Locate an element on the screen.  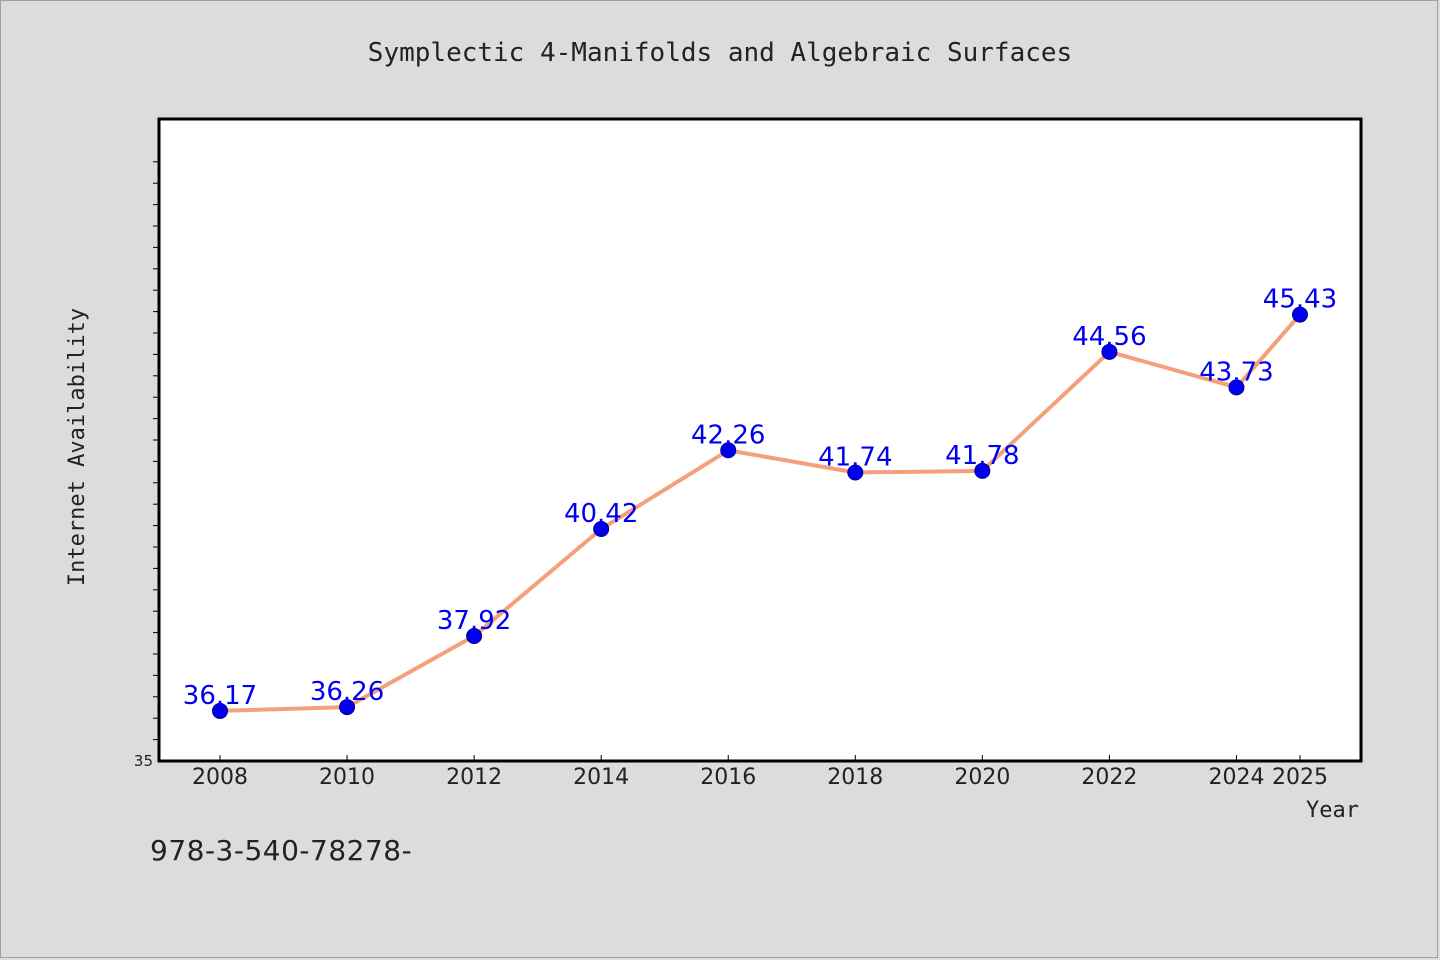
x-tick-label: 2018 is located at coordinates (855, 777).